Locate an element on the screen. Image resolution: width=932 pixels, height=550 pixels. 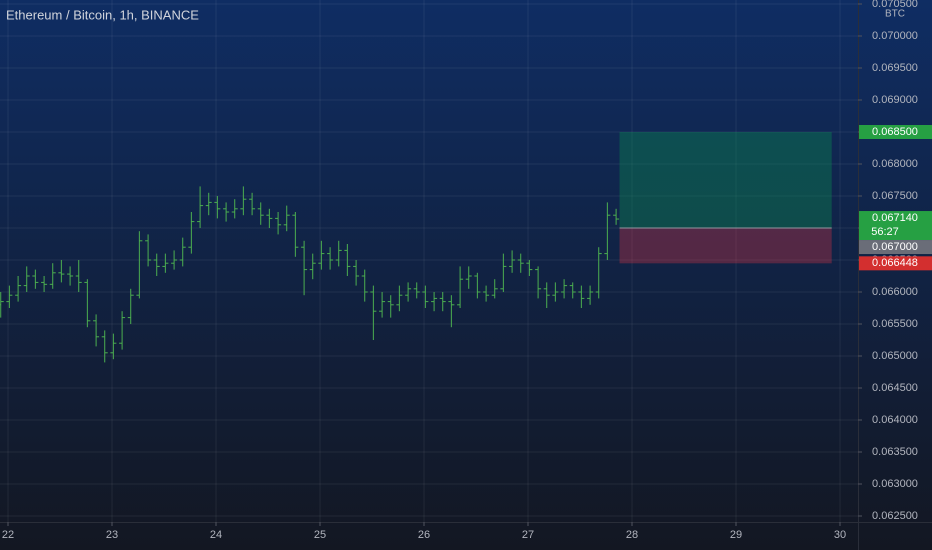
position-tool is located at coordinates (725, 198).